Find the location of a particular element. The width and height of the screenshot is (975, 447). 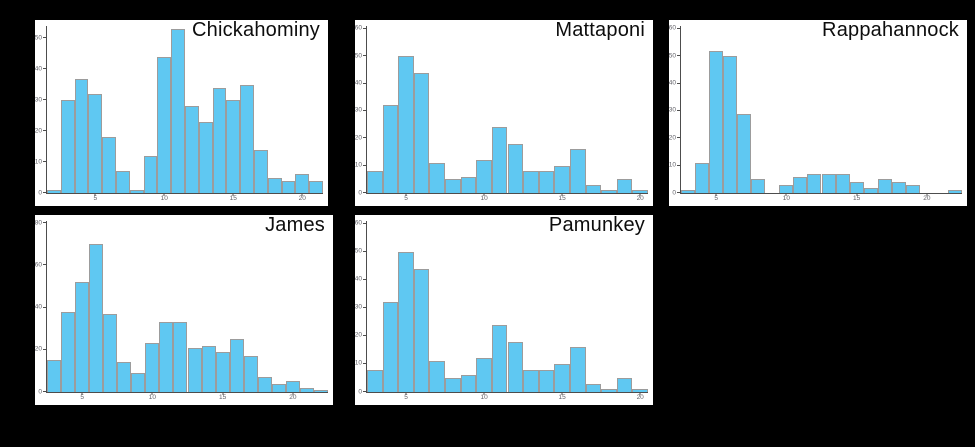

panel-james: James 0 20 40 60 80 5 10 15 20 is located at coordinates (183, 309).